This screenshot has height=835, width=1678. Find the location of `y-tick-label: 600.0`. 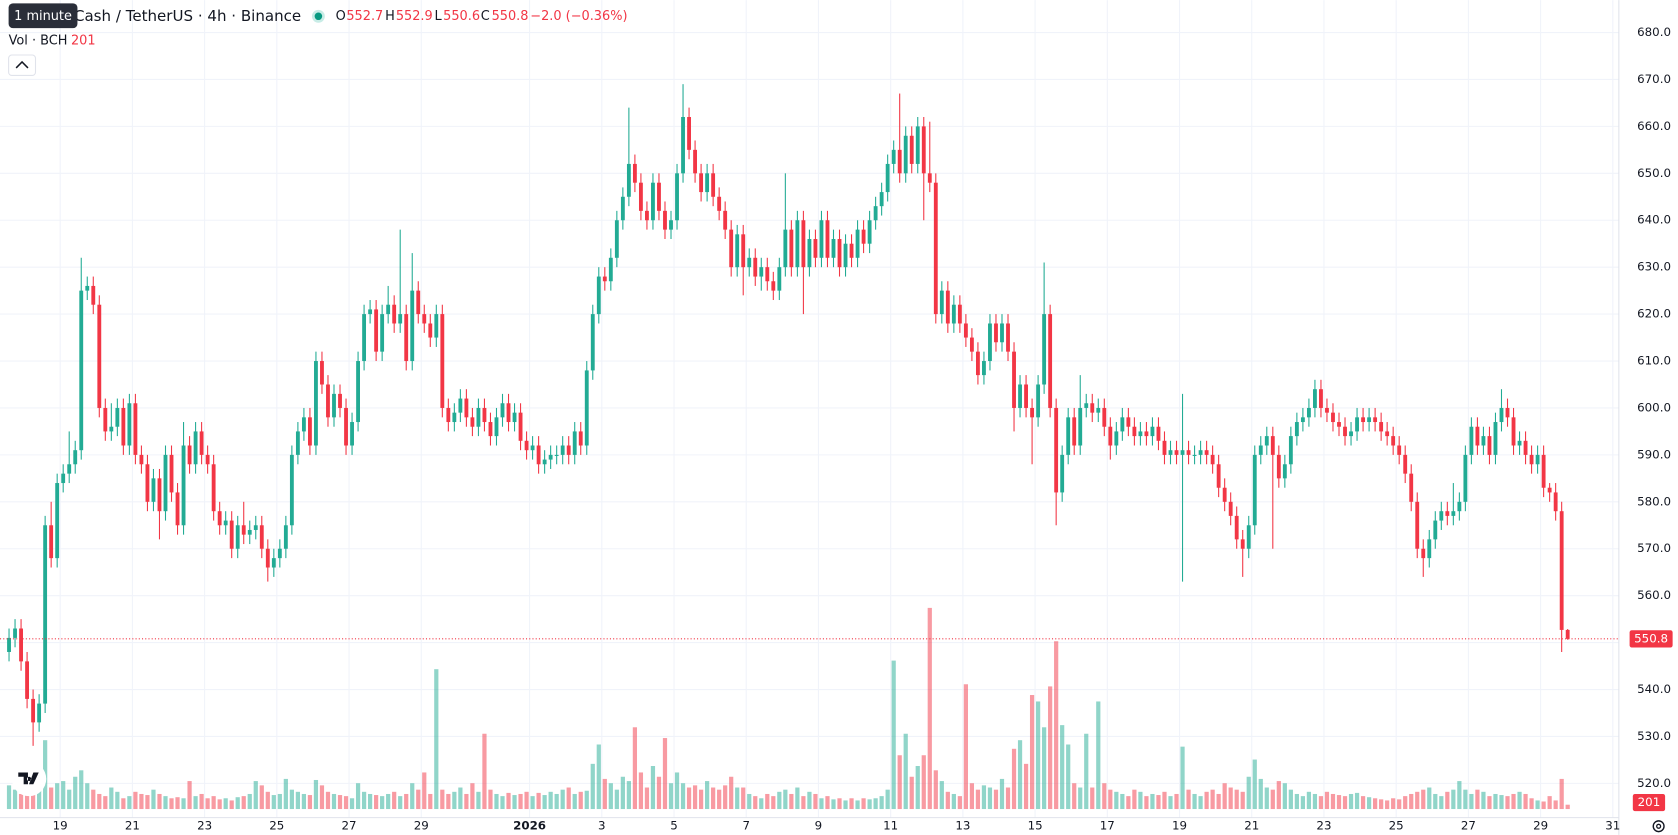

y-tick-label: 600.0 is located at coordinates (1654, 407).